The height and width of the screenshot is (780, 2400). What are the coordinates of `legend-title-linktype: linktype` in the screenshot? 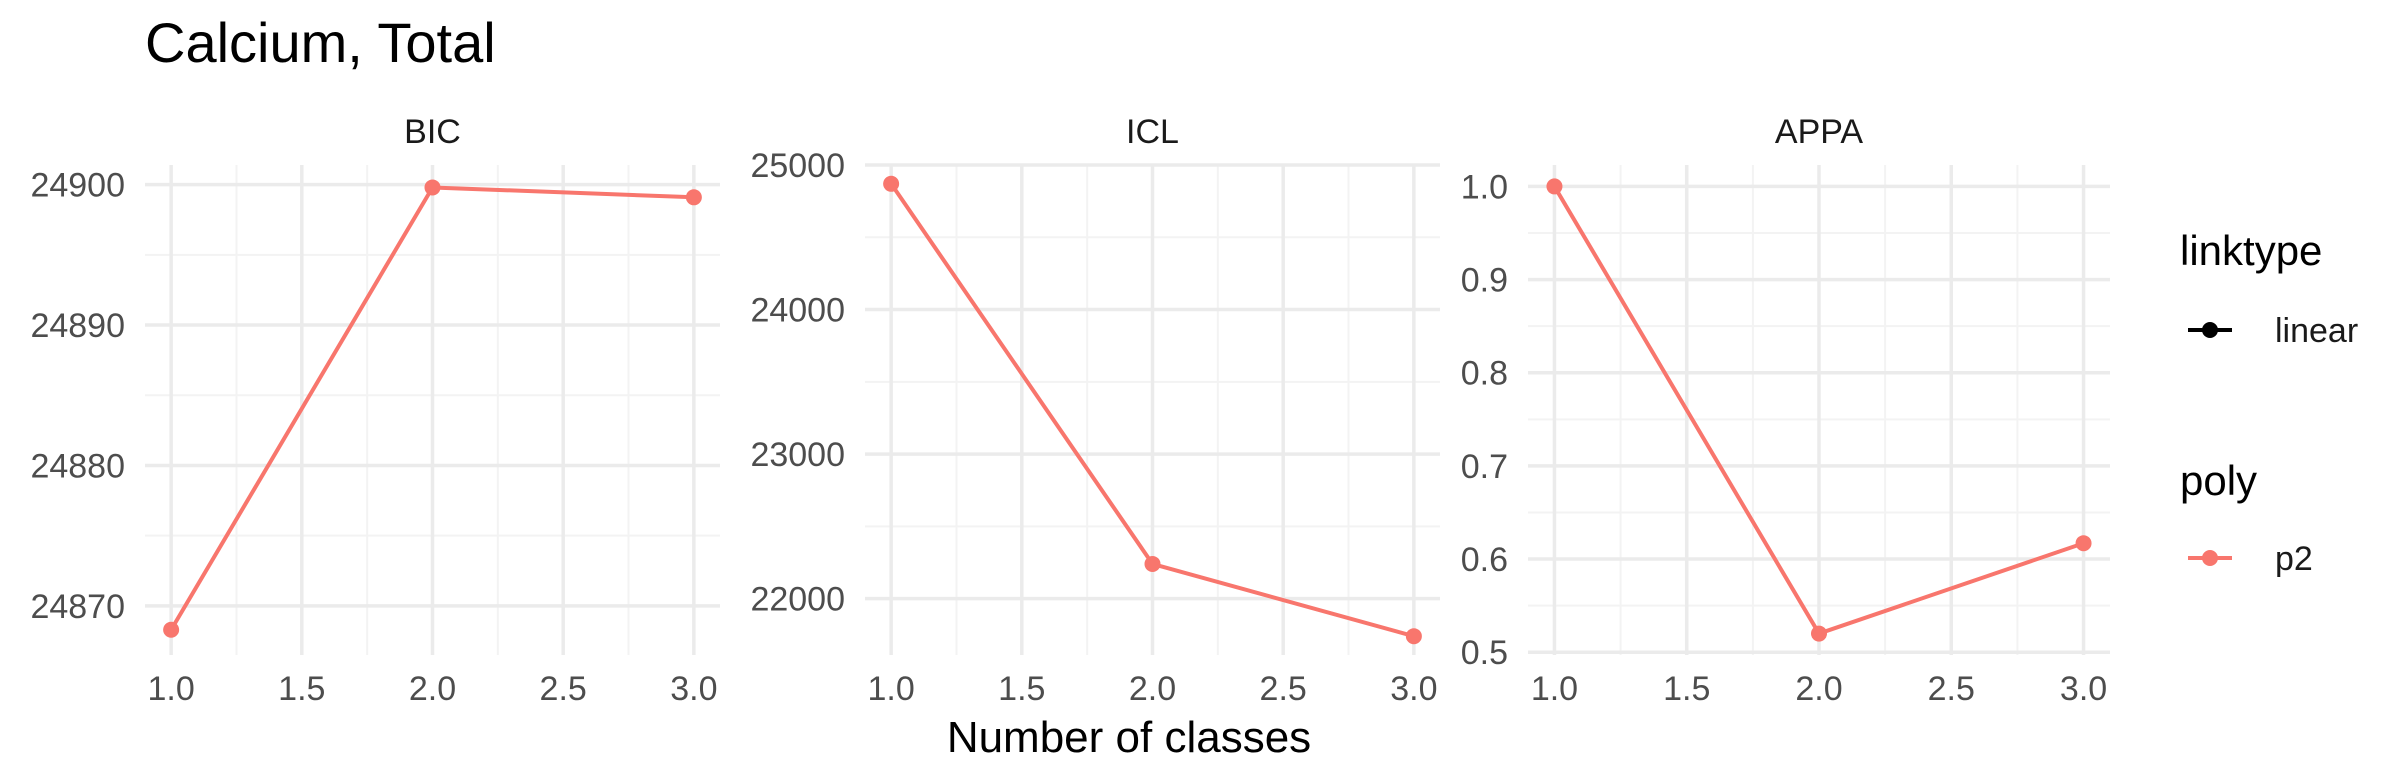 It's located at (2251, 250).